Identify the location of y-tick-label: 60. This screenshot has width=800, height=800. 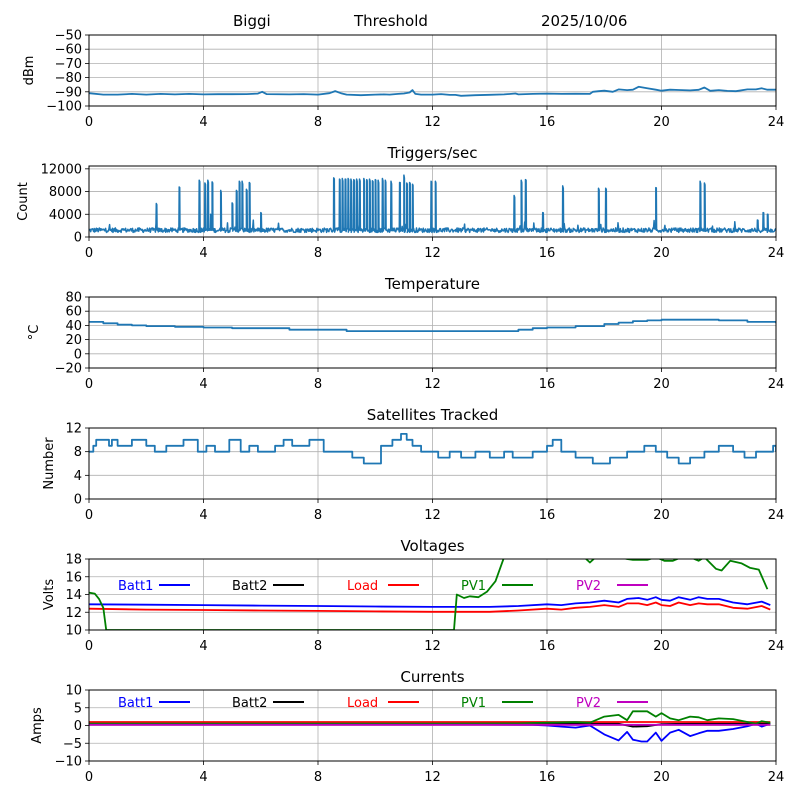
(73, 312).